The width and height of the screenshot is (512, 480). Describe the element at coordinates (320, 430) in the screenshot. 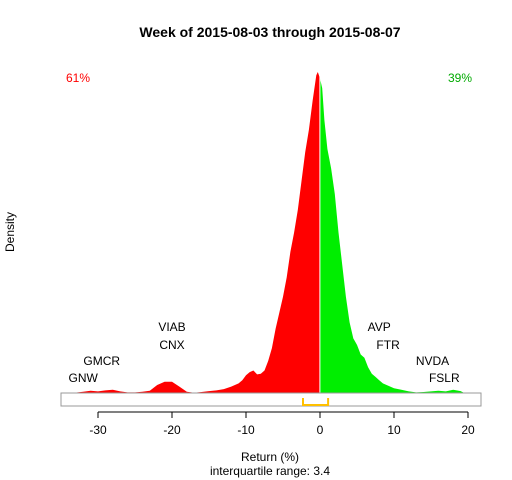

I see `x-tick-label: 0` at that location.